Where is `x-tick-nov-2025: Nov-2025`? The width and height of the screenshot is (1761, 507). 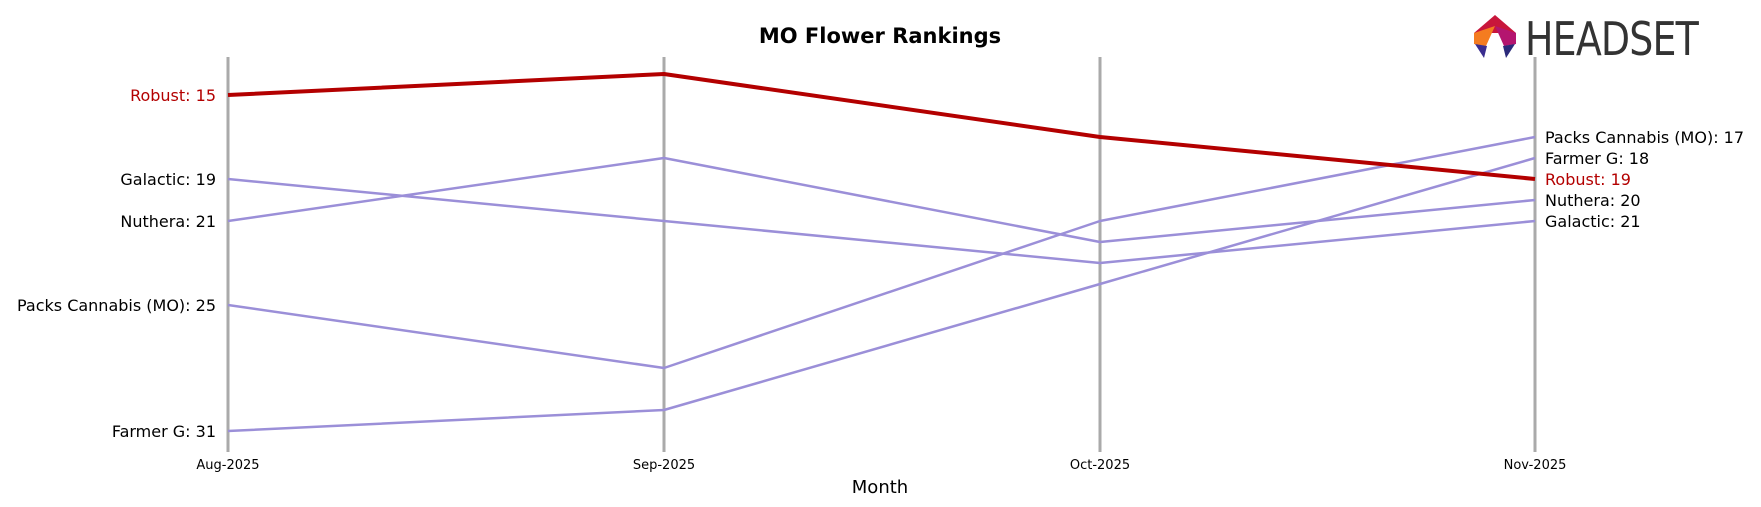 x-tick-nov-2025: Nov-2025 is located at coordinates (1535, 465).